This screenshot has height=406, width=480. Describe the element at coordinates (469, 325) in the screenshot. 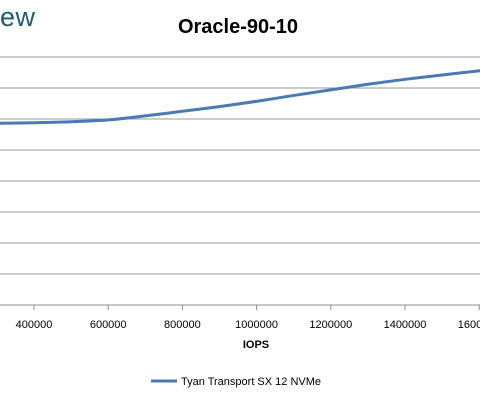

I see `x-tick-label: 1600000` at that location.